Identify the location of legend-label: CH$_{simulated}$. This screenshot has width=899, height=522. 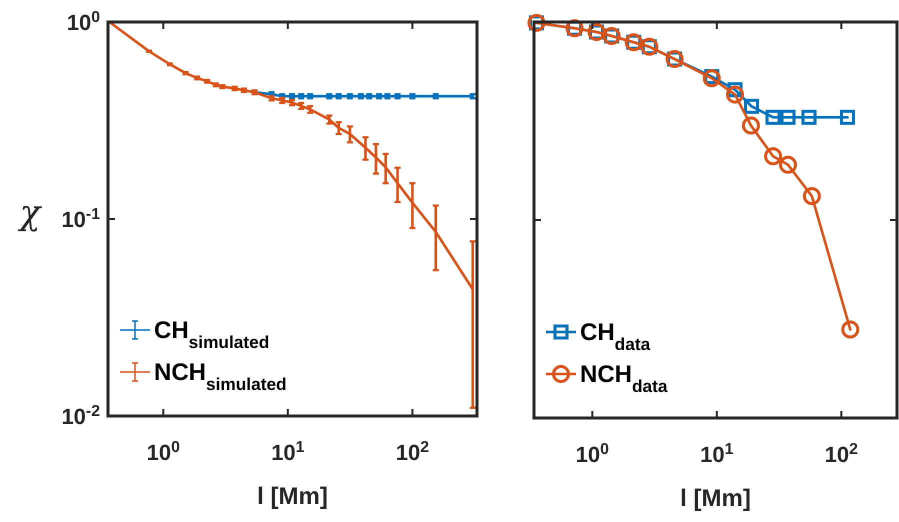
(212, 334).